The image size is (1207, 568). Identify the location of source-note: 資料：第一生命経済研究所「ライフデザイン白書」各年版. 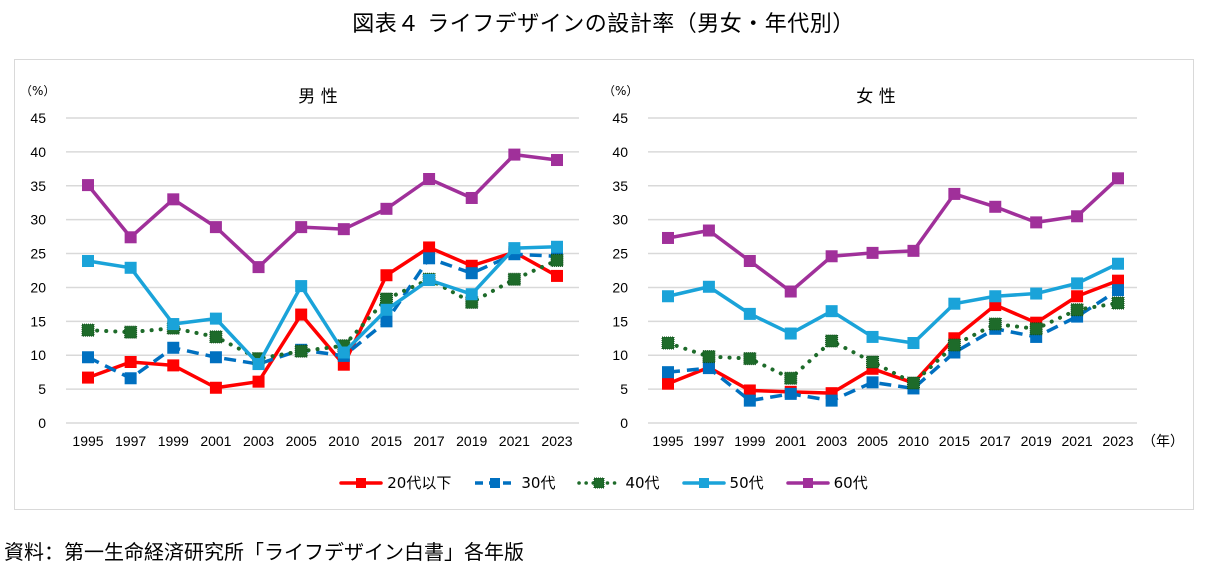
(264, 552).